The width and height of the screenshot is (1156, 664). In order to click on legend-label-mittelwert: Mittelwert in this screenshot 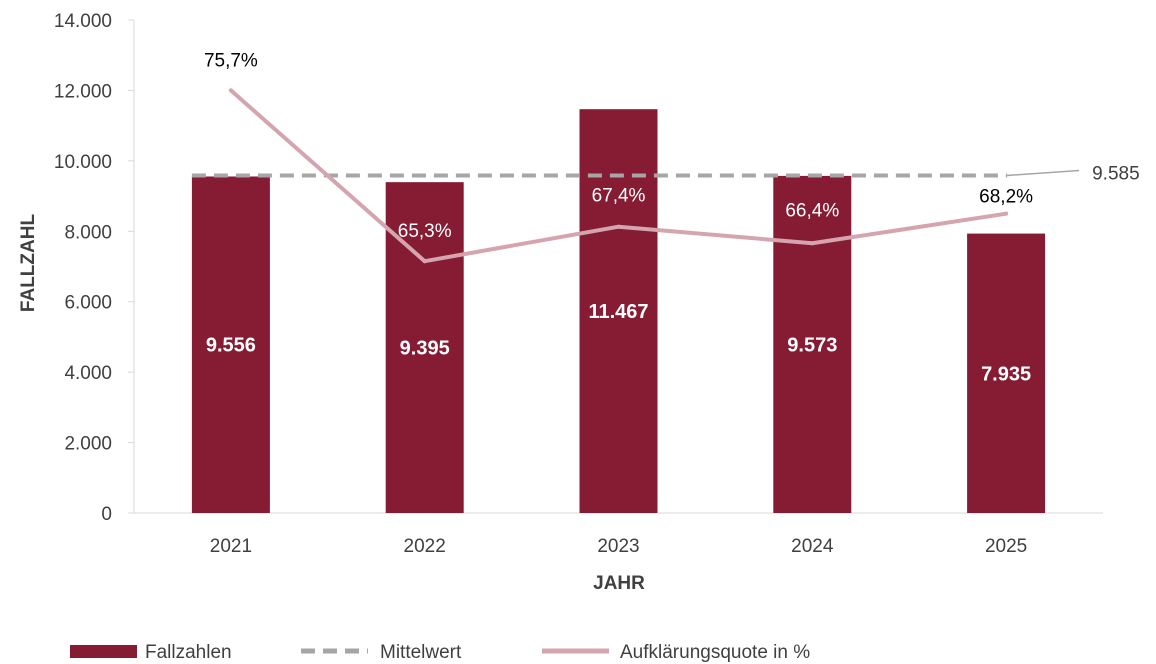, I will do `click(421, 652)`.